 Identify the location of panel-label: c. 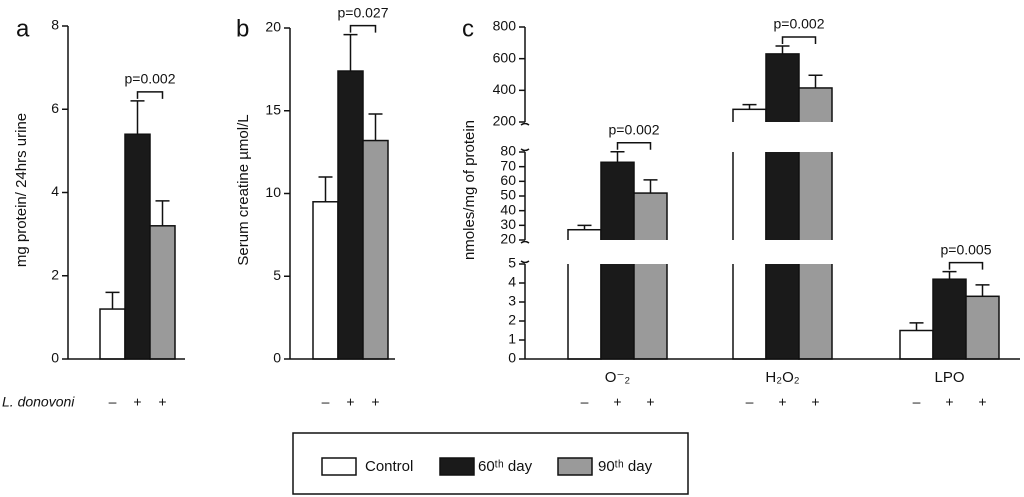
(468, 28).